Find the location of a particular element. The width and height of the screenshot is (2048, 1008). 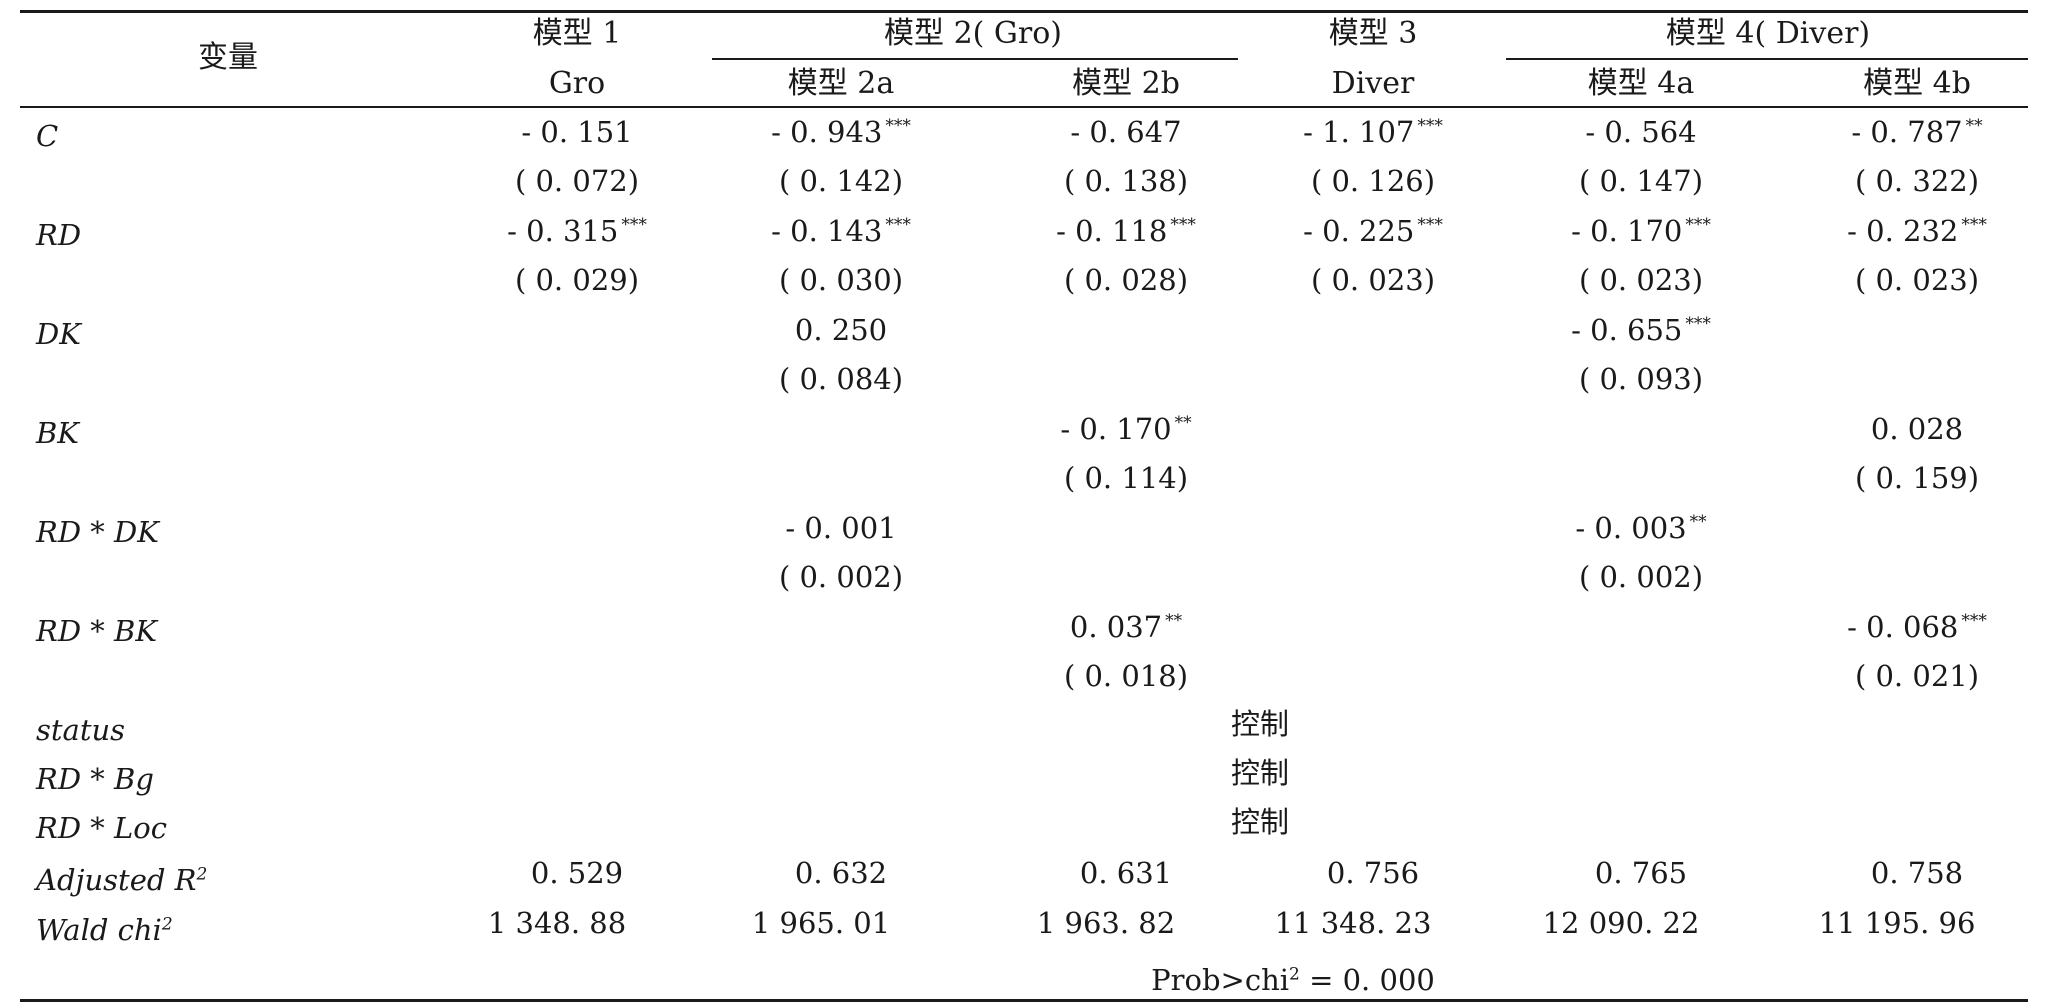

header-model2b: 模型 2b is located at coordinates (1126, 83).